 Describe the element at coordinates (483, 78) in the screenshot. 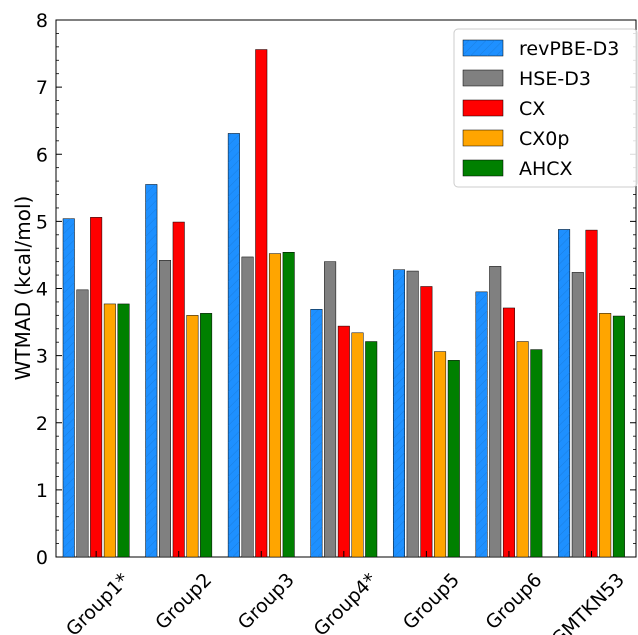

I see `legend-swatch-hse-d3` at that location.